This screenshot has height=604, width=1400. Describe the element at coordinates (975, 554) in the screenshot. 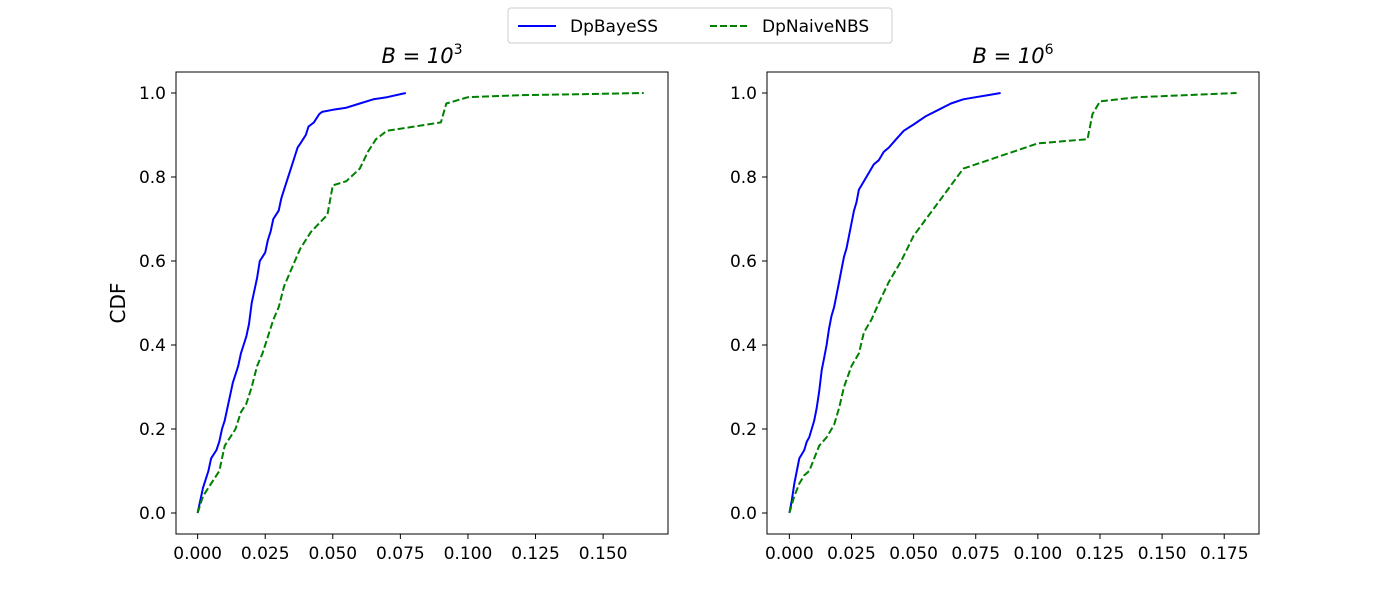

I see `x-tick-label-right: 0.075` at that location.